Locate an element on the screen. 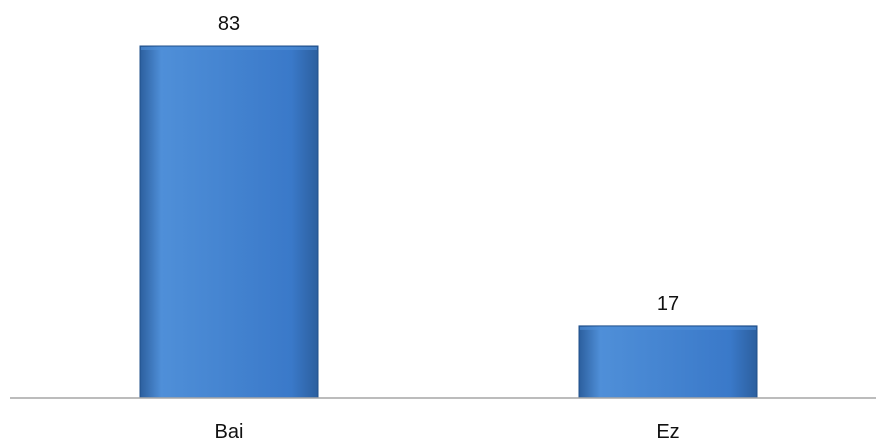 This screenshot has height=443, width=876. data-label-bai: 83 is located at coordinates (229, 24).